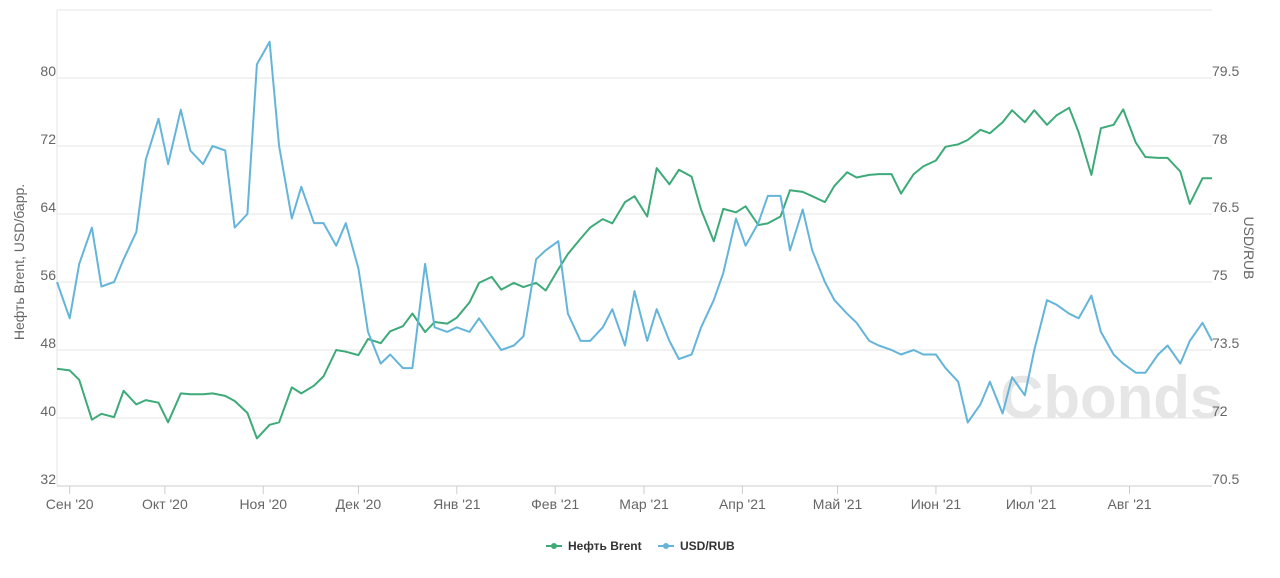  I want to click on left-axis-title: Нефть Brent, USD/барр., so click(19, 262).